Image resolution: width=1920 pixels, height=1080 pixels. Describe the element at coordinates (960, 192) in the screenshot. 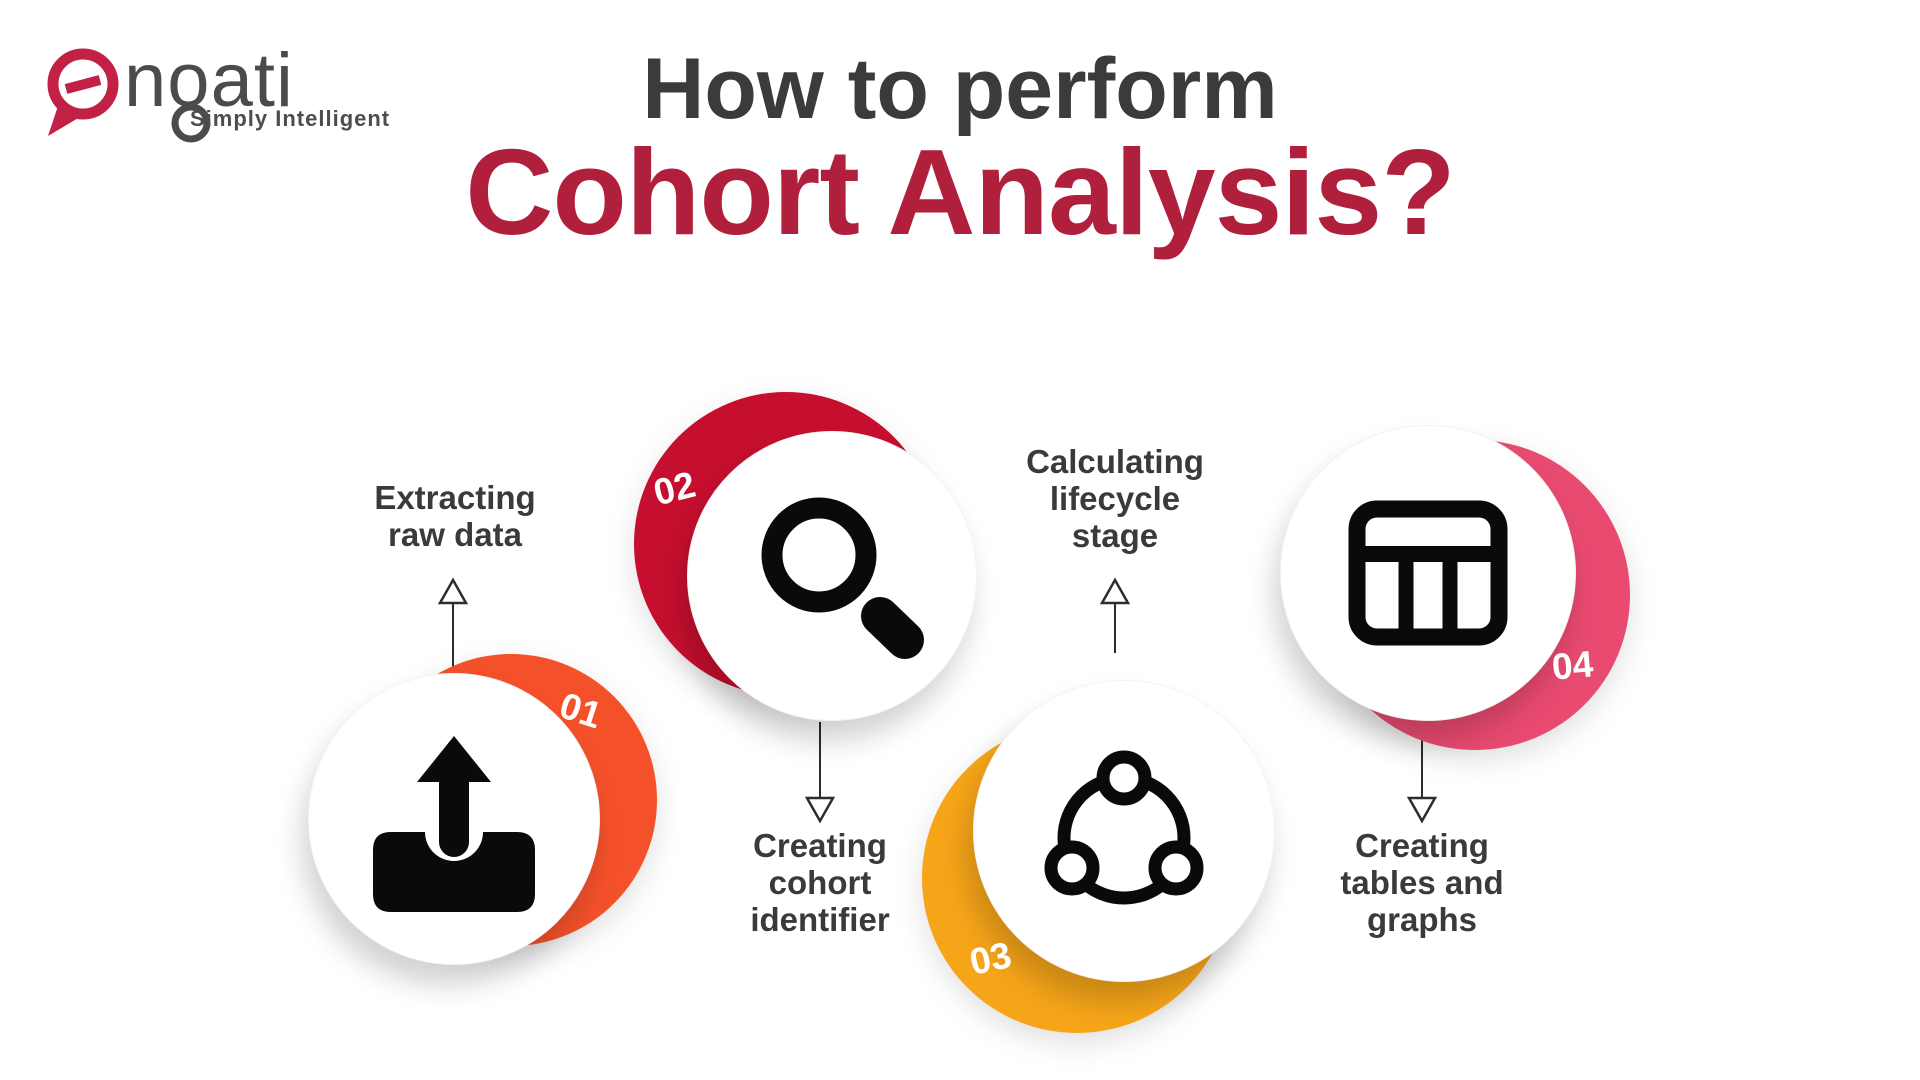

I see `page-title-line2: Cohort Analysis?` at that location.